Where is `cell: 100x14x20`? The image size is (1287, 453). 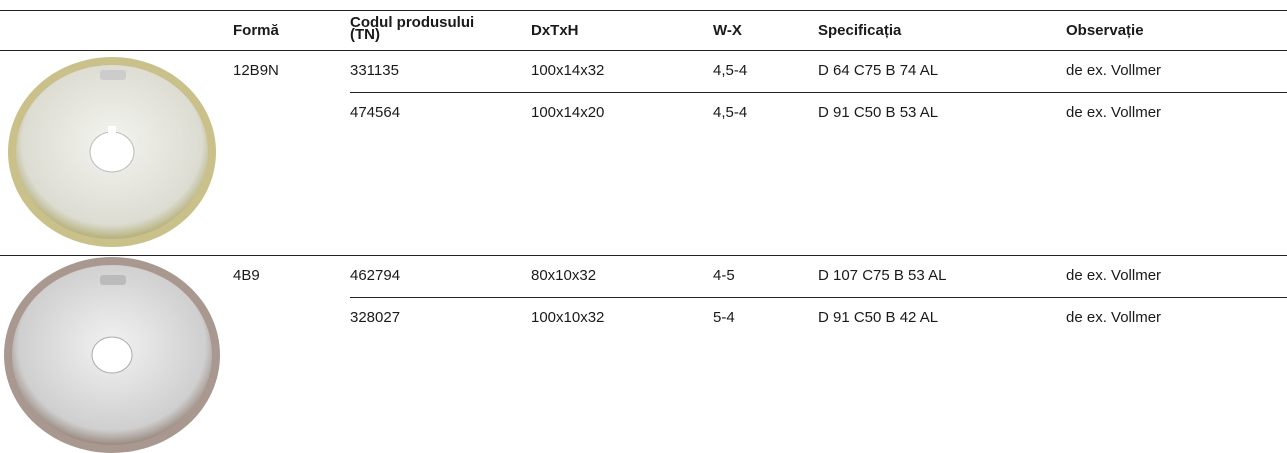
cell: 100x14x20 is located at coordinates (568, 112).